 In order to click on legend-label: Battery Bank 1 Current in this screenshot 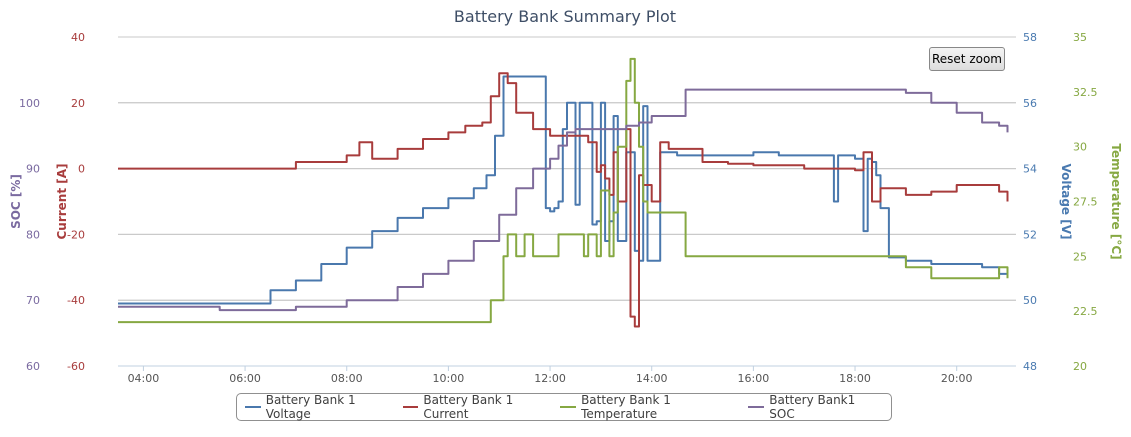, I will do `click(468, 407)`.